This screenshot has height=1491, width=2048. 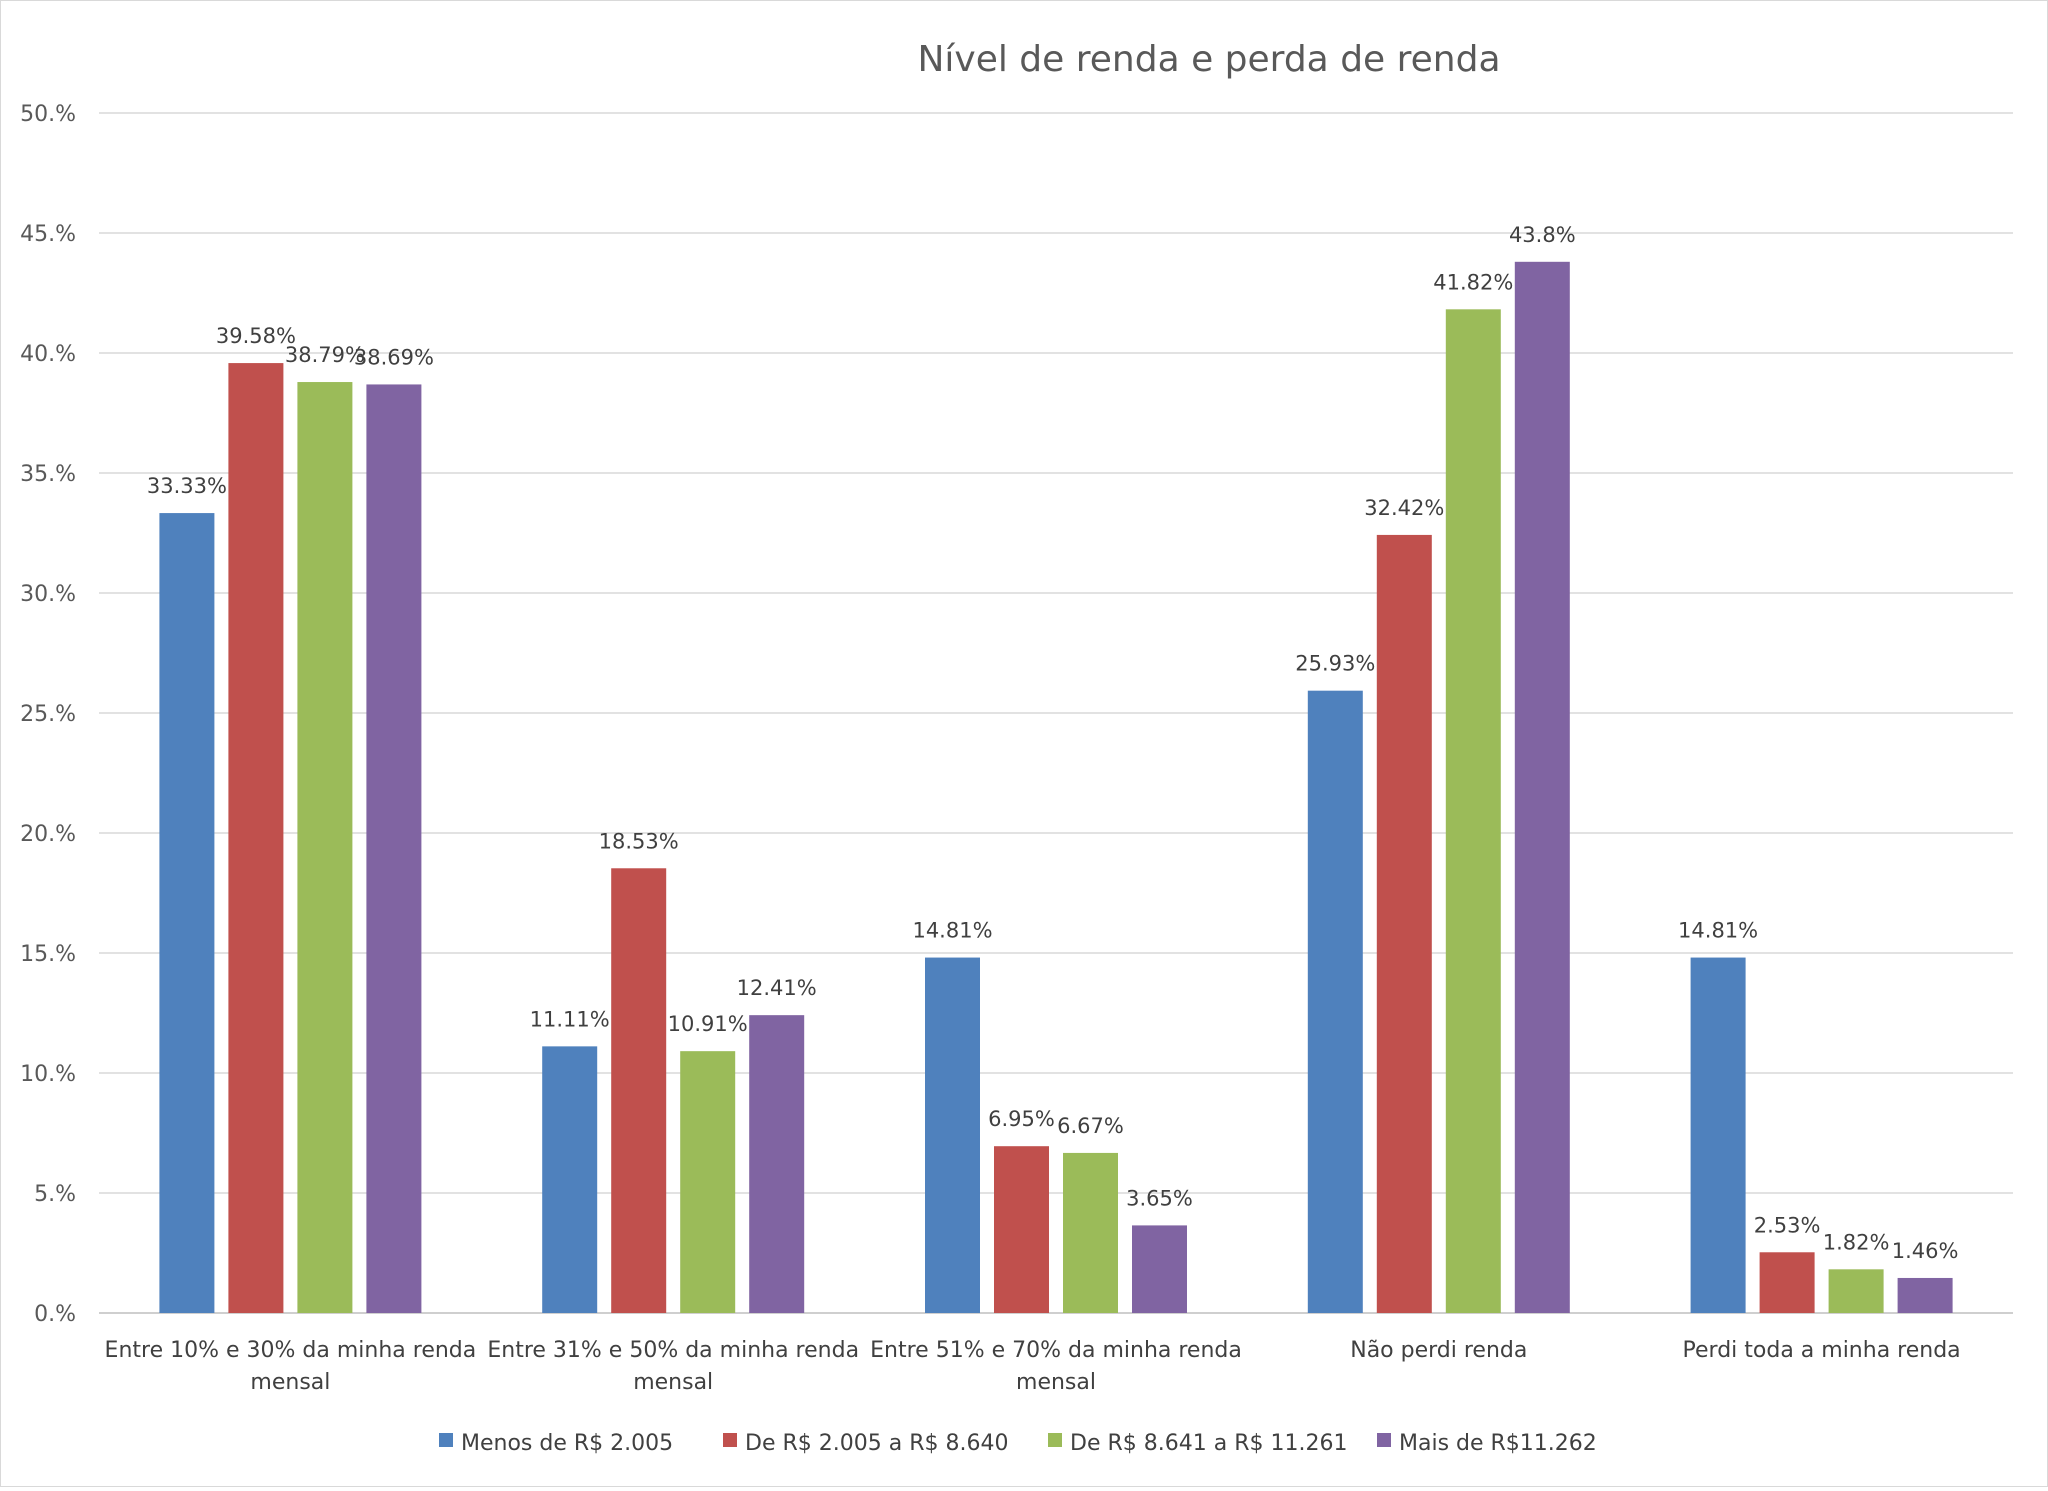 What do you see at coordinates (777, 988) in the screenshot?
I see `data-label: 12.41%` at bounding box center [777, 988].